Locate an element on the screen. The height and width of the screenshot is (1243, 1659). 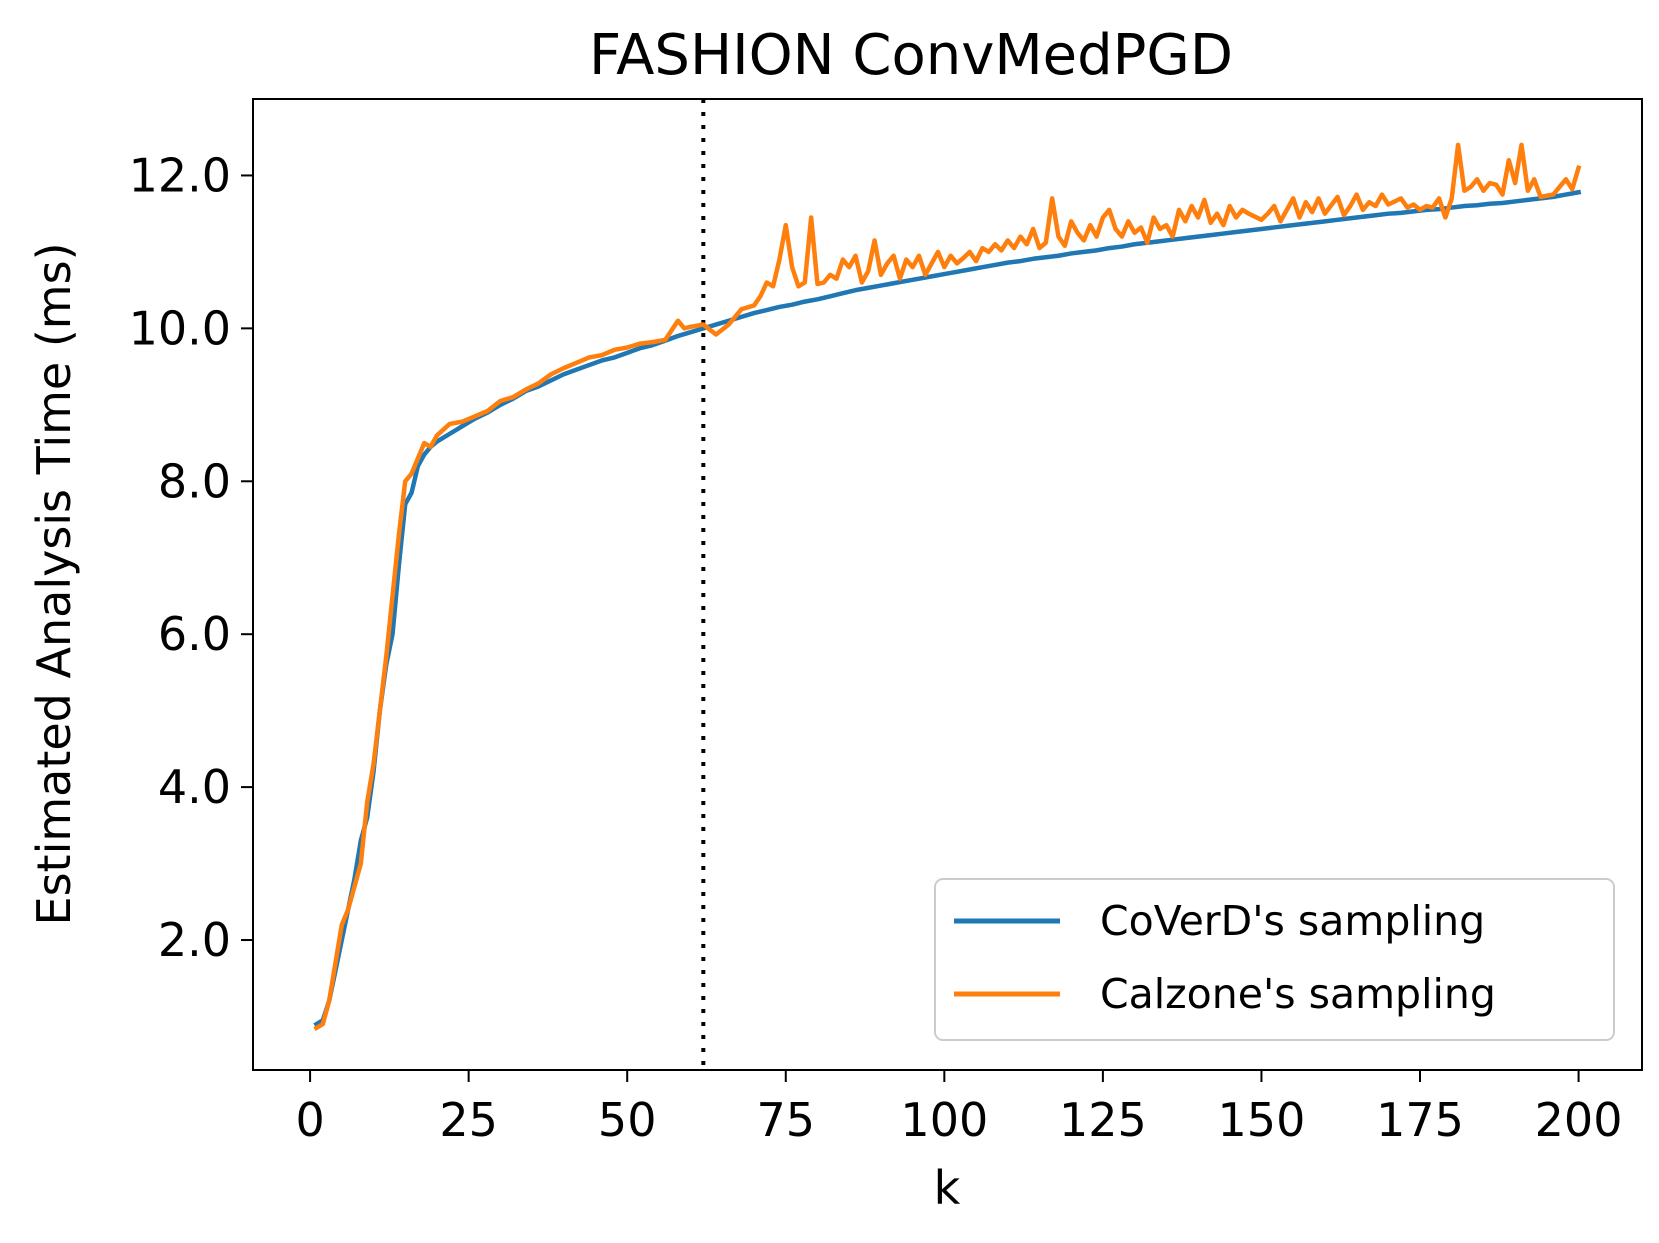
y-tick-label: 4.0 is located at coordinates (194, 787).